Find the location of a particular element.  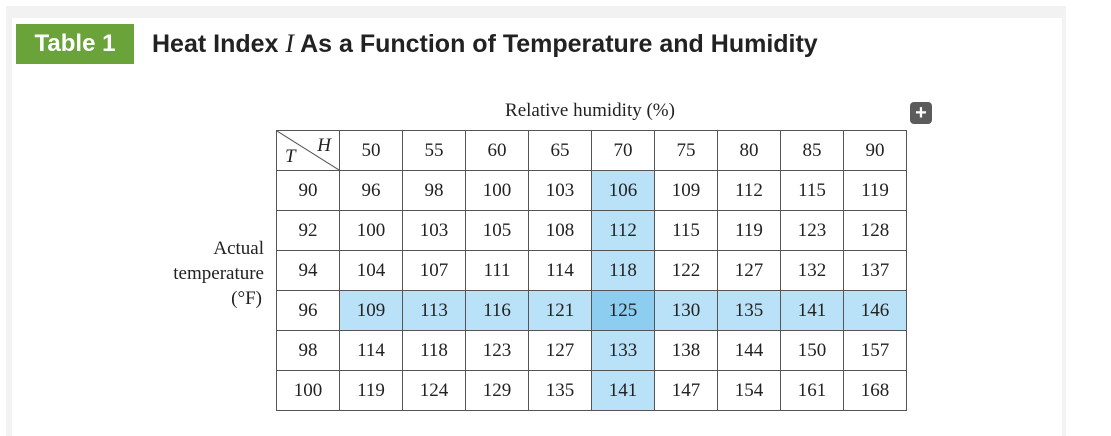

heat-index-cell: 104 is located at coordinates (371, 270).